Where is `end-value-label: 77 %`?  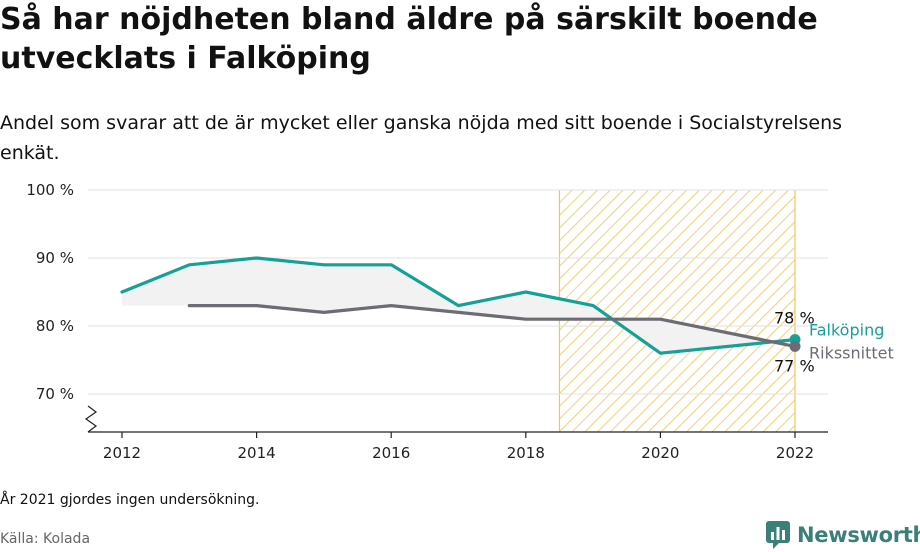 end-value-label: 77 % is located at coordinates (794, 365).